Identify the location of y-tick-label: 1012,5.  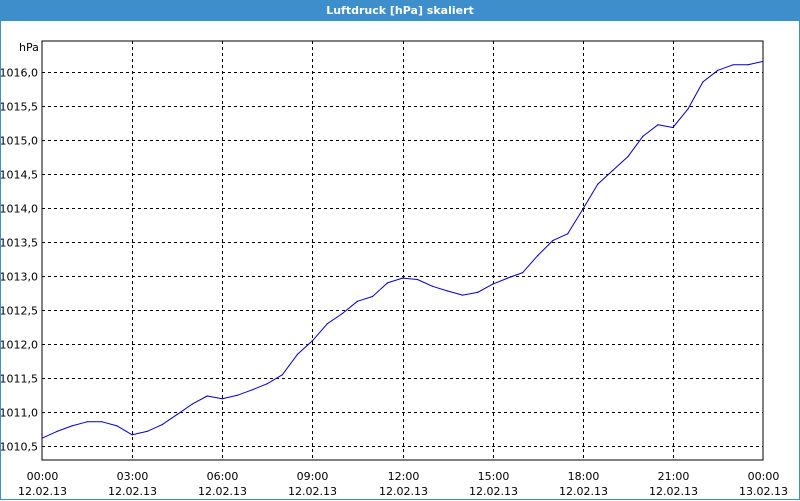
(19, 311).